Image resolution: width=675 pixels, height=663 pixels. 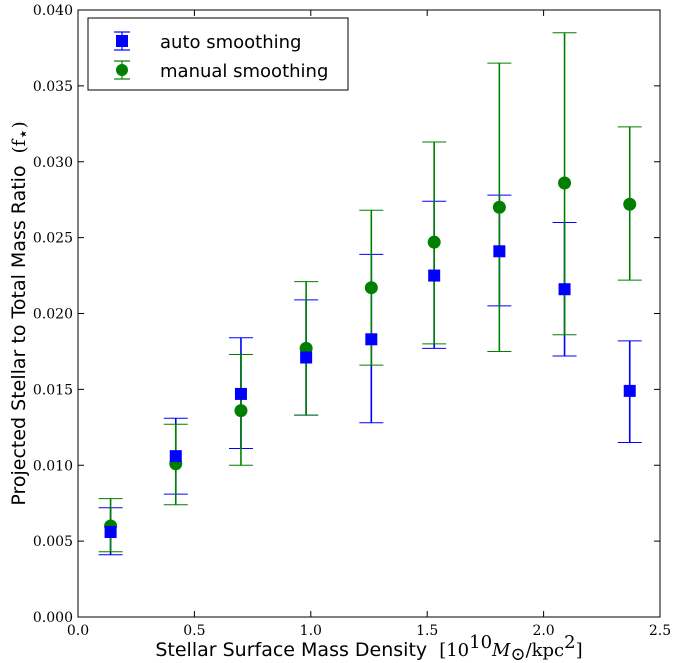 What do you see at coordinates (53, 239) in the screenshot?
I see `y-tick-label: 0.025` at bounding box center [53, 239].